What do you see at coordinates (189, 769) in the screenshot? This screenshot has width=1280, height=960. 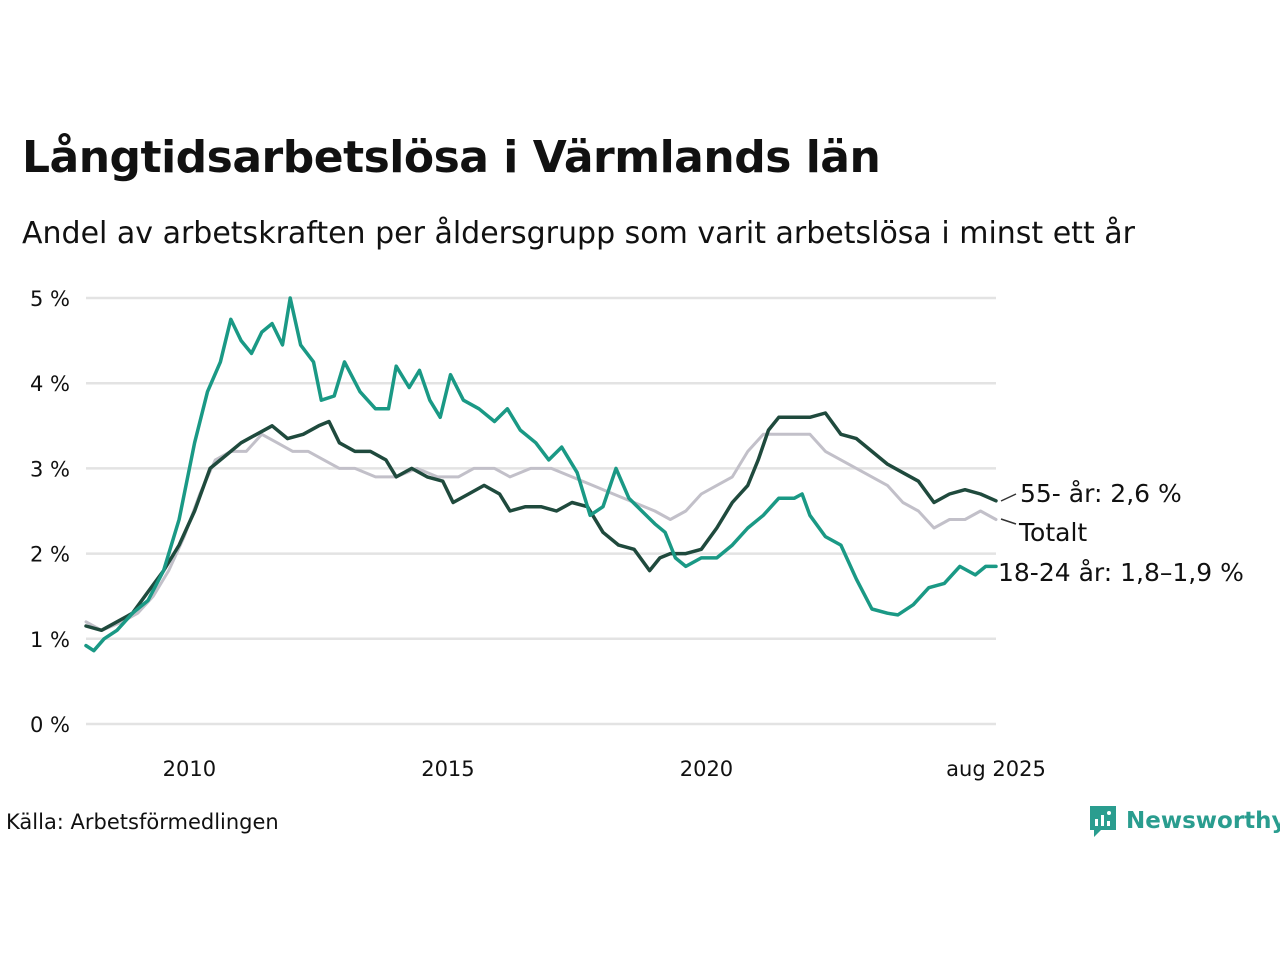 I see `x-tick-label: 2010` at bounding box center [189, 769].